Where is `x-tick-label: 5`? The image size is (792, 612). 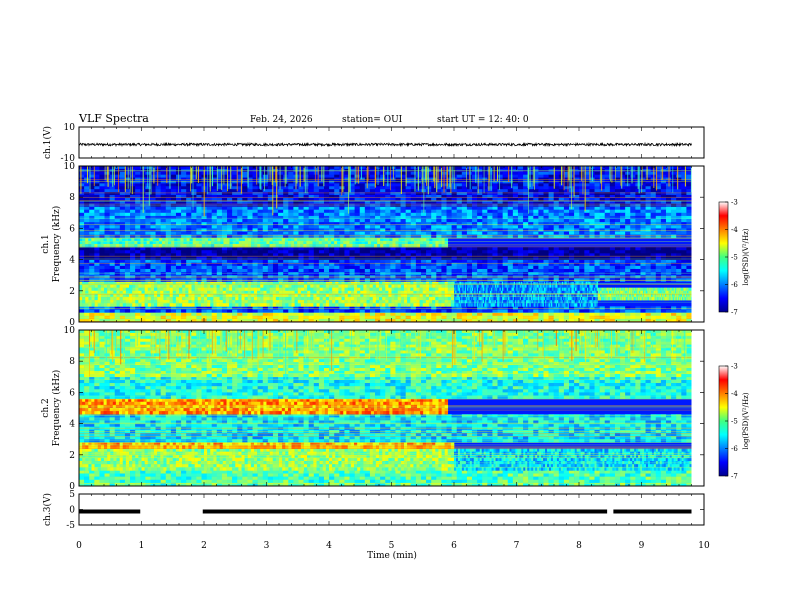
x-tick-label: 5 is located at coordinates (392, 546).